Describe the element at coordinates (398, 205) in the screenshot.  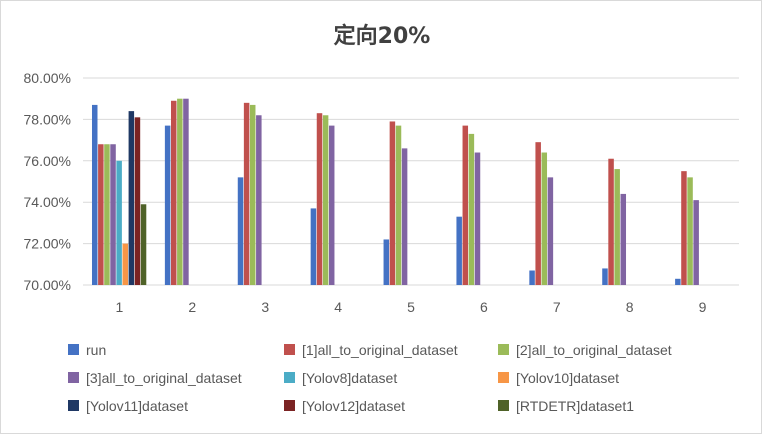
I see `bar--2-all-to-original-dataset-cat-5` at that location.